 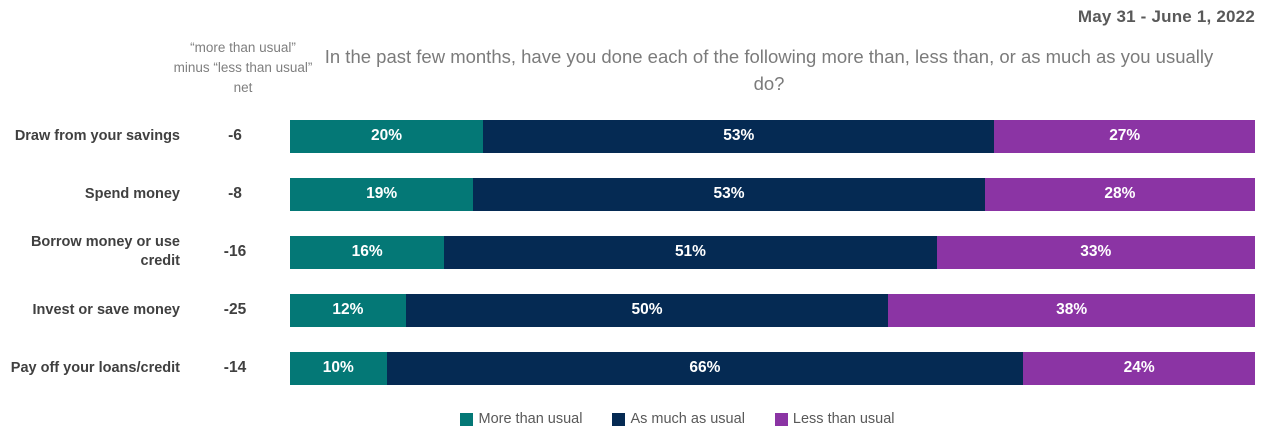 I want to click on category-label: Spend money, so click(x=132, y=193).